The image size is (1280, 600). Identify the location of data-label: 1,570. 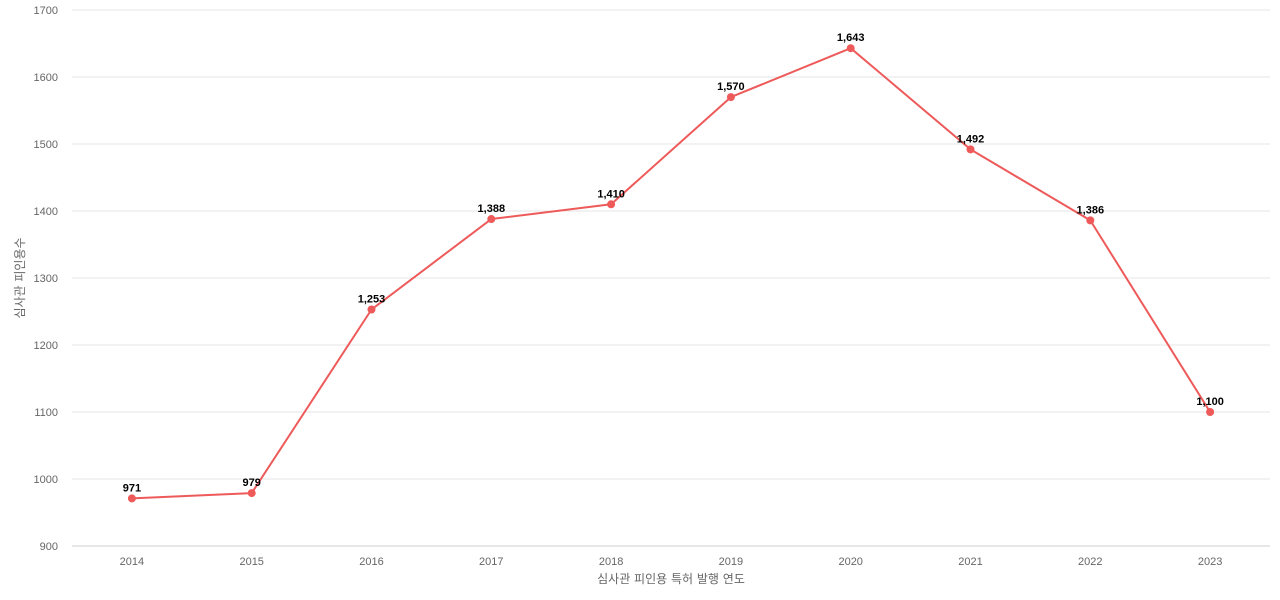
(731, 87).